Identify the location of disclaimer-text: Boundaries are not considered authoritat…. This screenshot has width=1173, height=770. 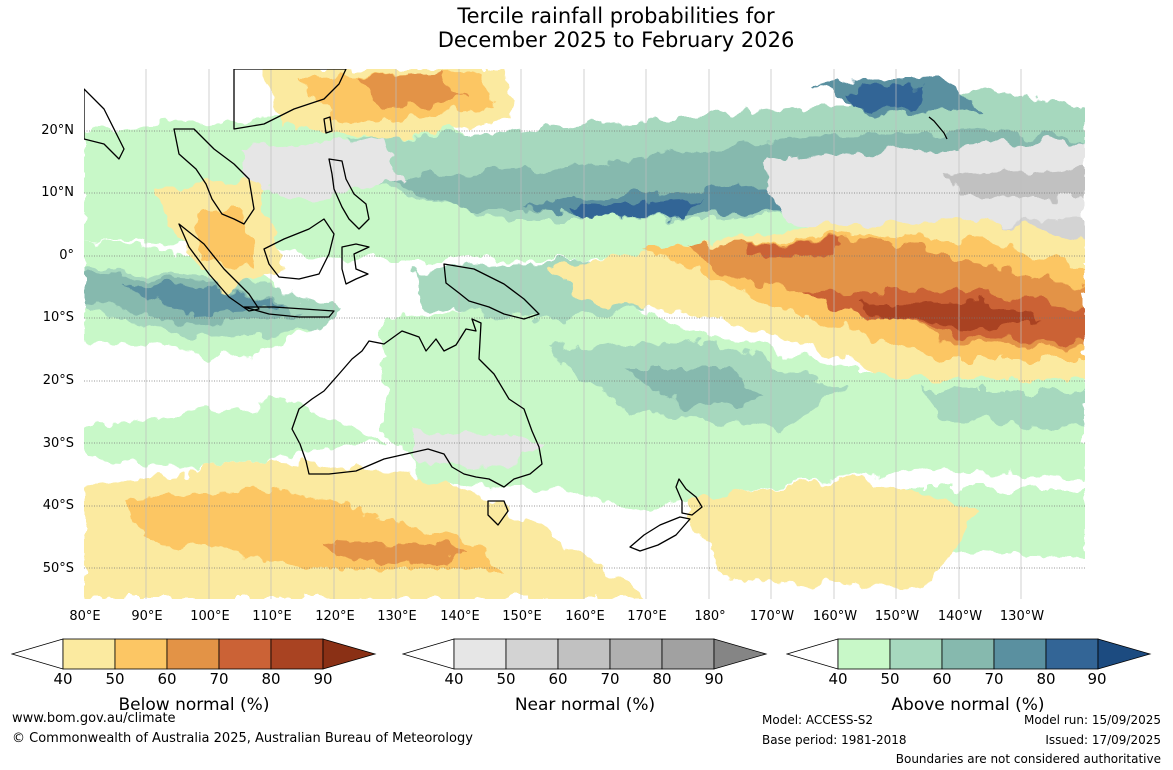
(1028, 759).